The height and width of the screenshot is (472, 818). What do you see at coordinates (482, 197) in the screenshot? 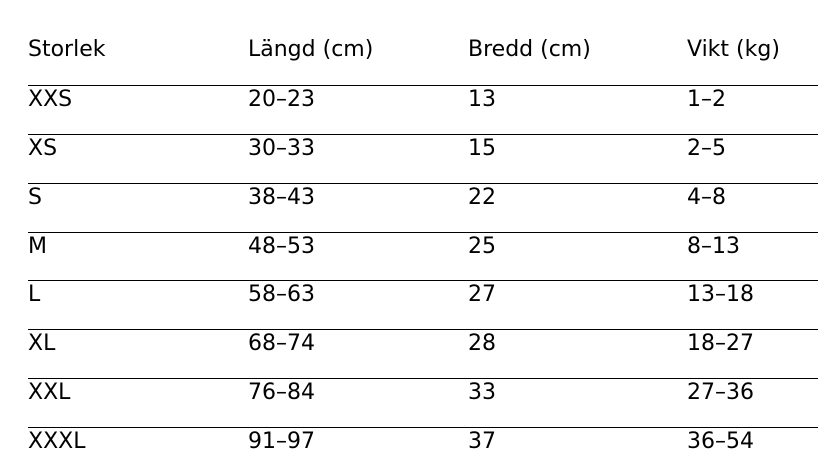
I see `table-cell: 22` at bounding box center [482, 197].